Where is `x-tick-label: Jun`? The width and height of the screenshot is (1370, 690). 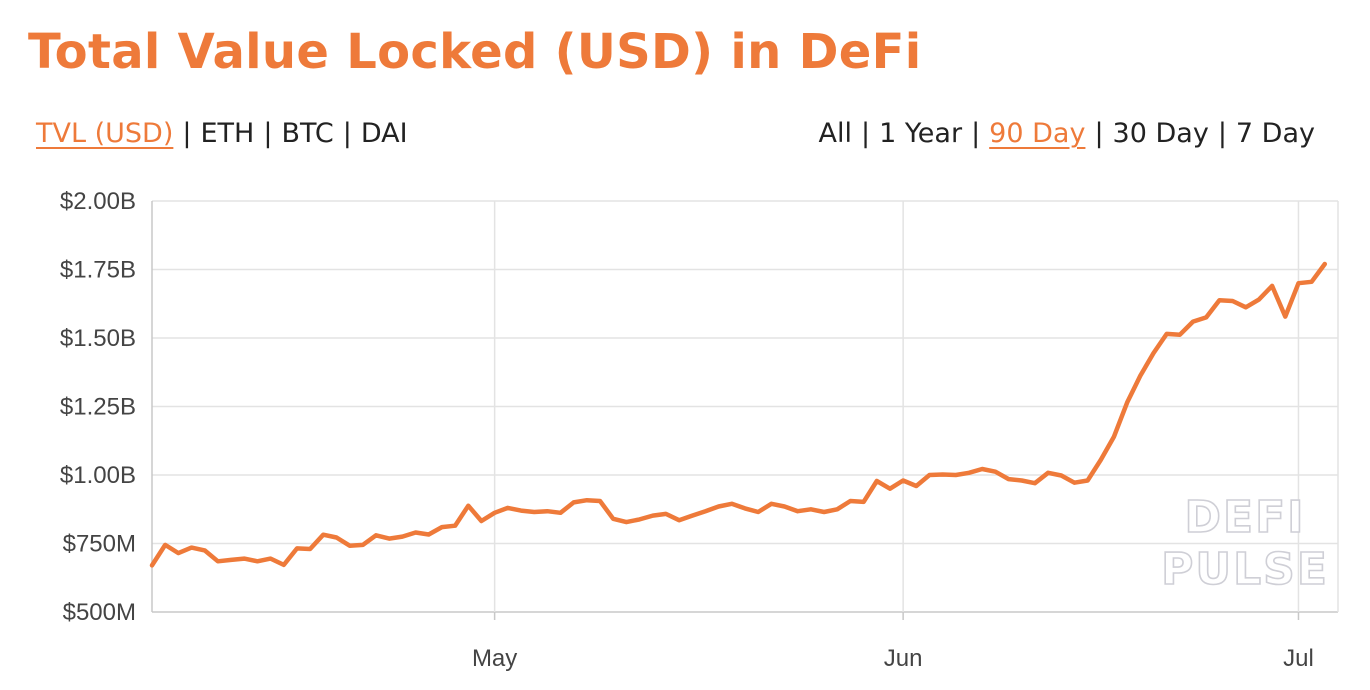
x-tick-label: Jun is located at coordinates (903, 658).